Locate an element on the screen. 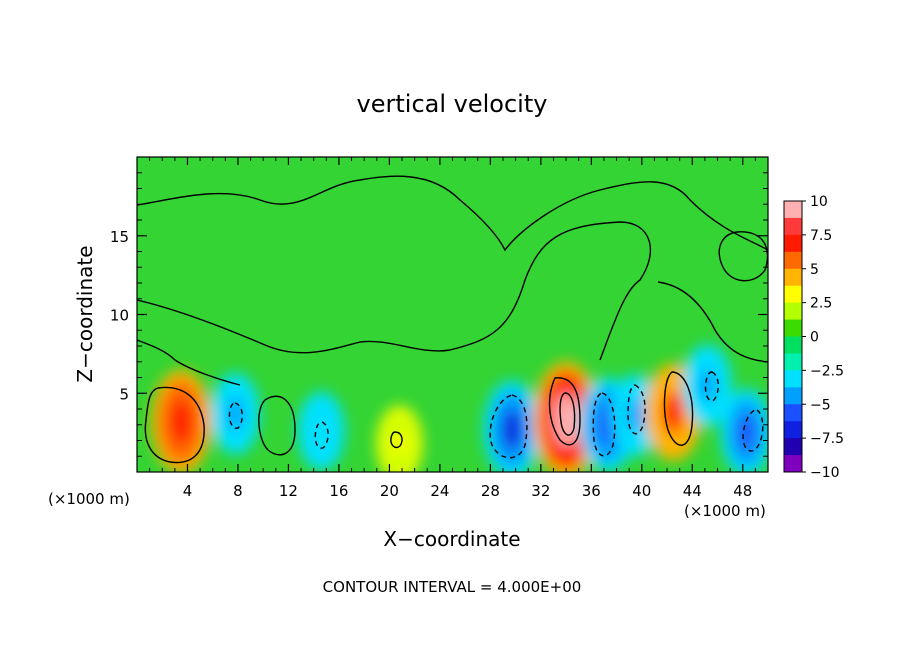 The width and height of the screenshot is (904, 654). x-tick-label-11: 48 is located at coordinates (742, 491).